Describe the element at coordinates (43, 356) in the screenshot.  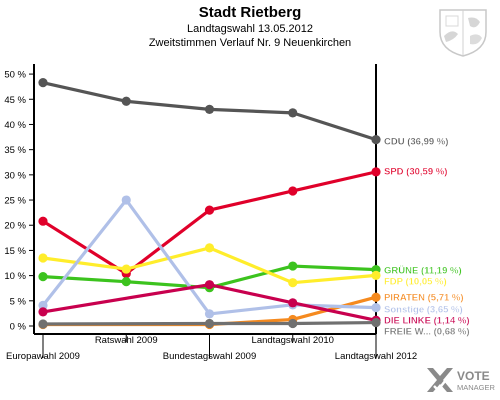
I see `x-tick-label: Europawahl 2009` at that location.